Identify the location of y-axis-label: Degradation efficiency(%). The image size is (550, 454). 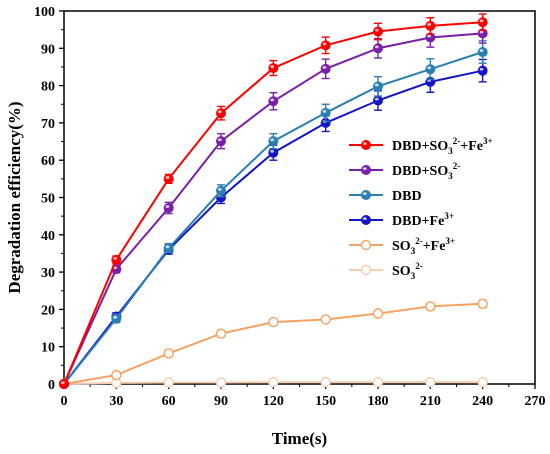
(14, 197).